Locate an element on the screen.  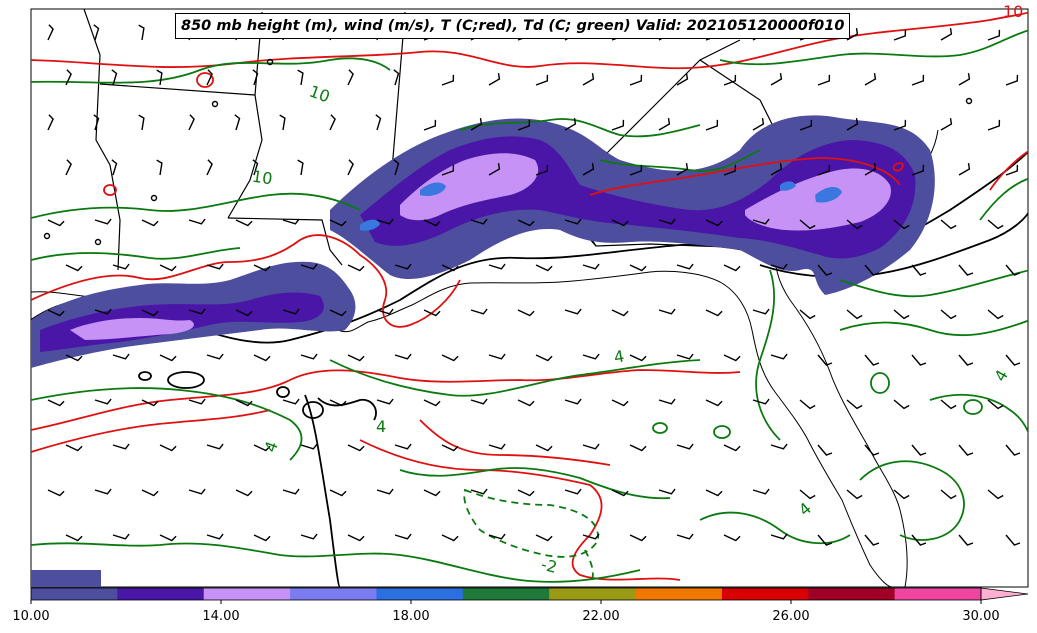
dewpoint-label: 4 is located at coordinates (381, 426).